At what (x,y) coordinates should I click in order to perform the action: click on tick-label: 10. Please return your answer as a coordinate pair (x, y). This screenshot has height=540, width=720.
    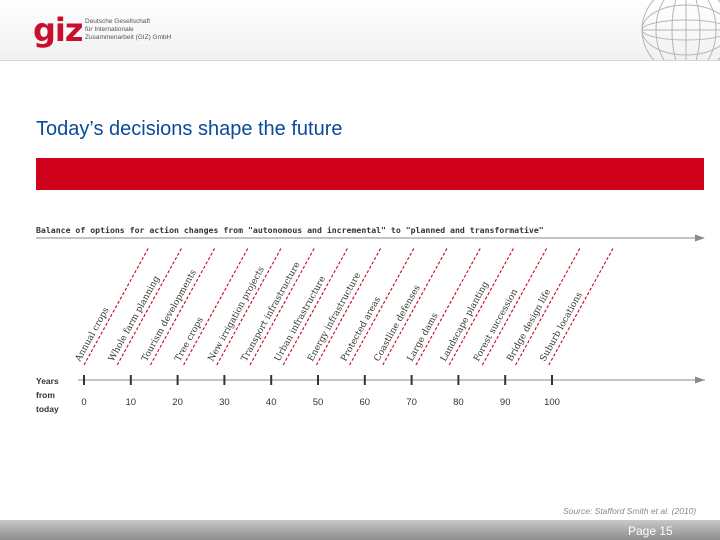
    Looking at the image, I should click on (131, 402).